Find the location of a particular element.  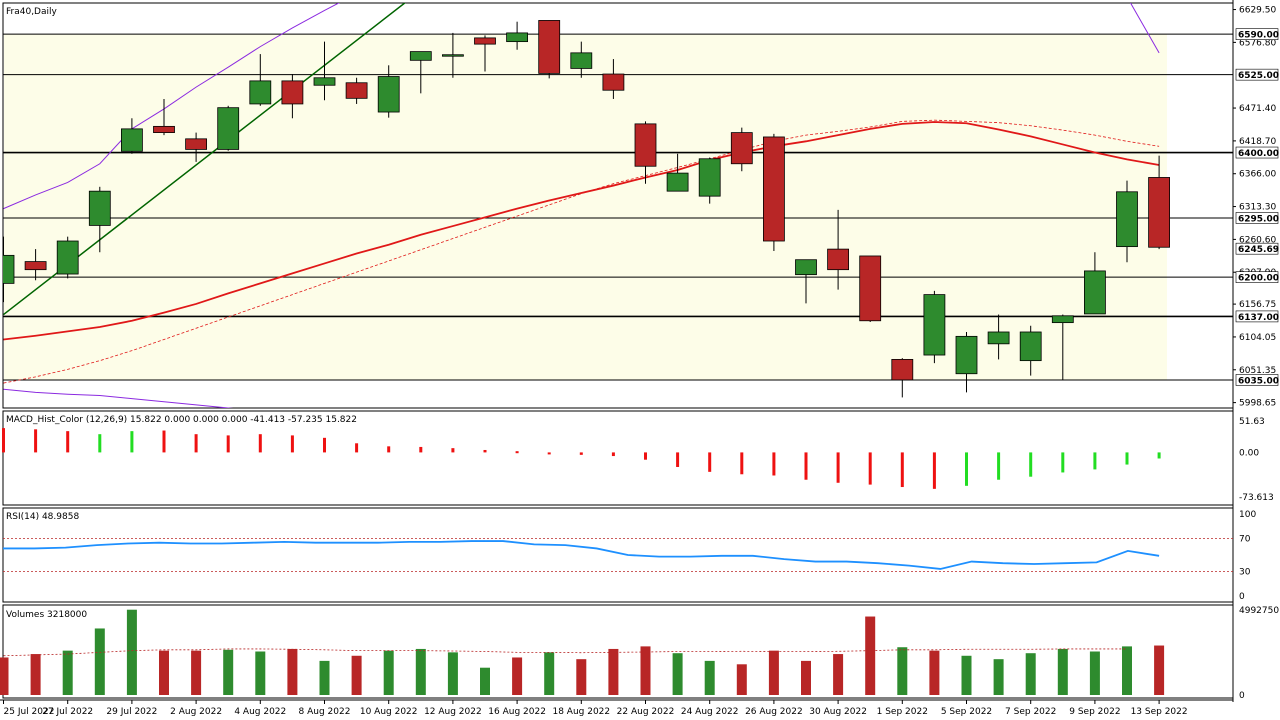

x-tick-label: 30 Aug 2022 is located at coordinates (838, 712).